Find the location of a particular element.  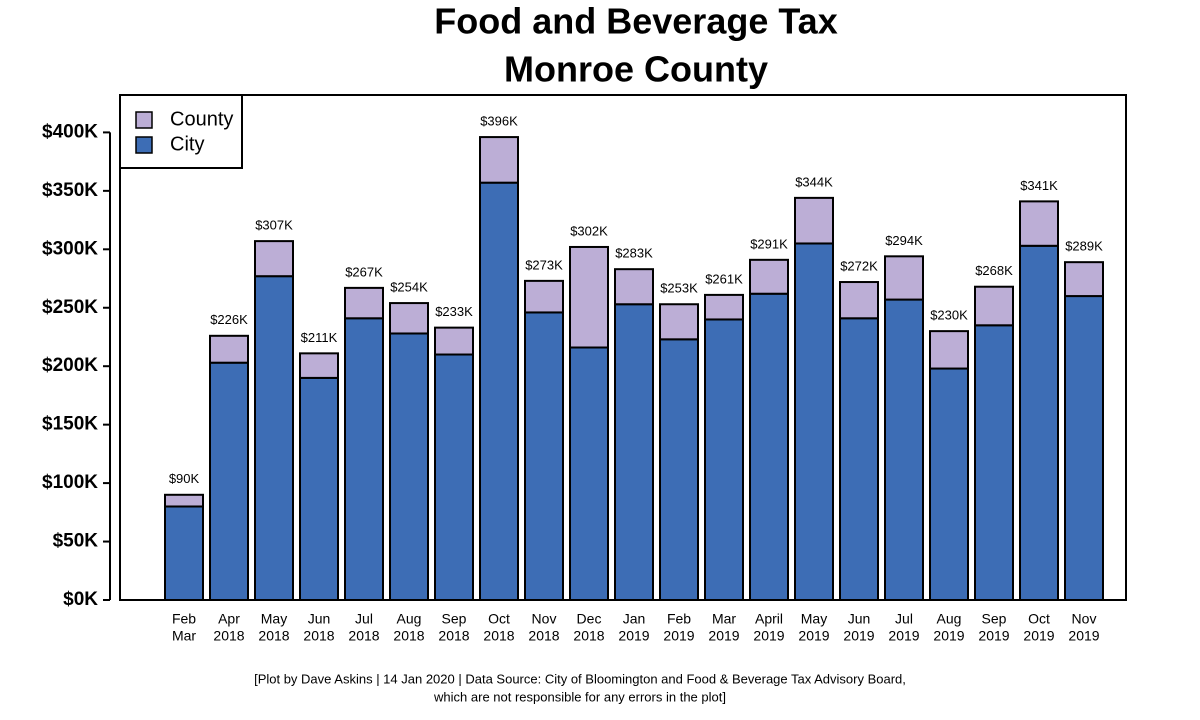

total-label: $344K is located at coordinates (814, 181).